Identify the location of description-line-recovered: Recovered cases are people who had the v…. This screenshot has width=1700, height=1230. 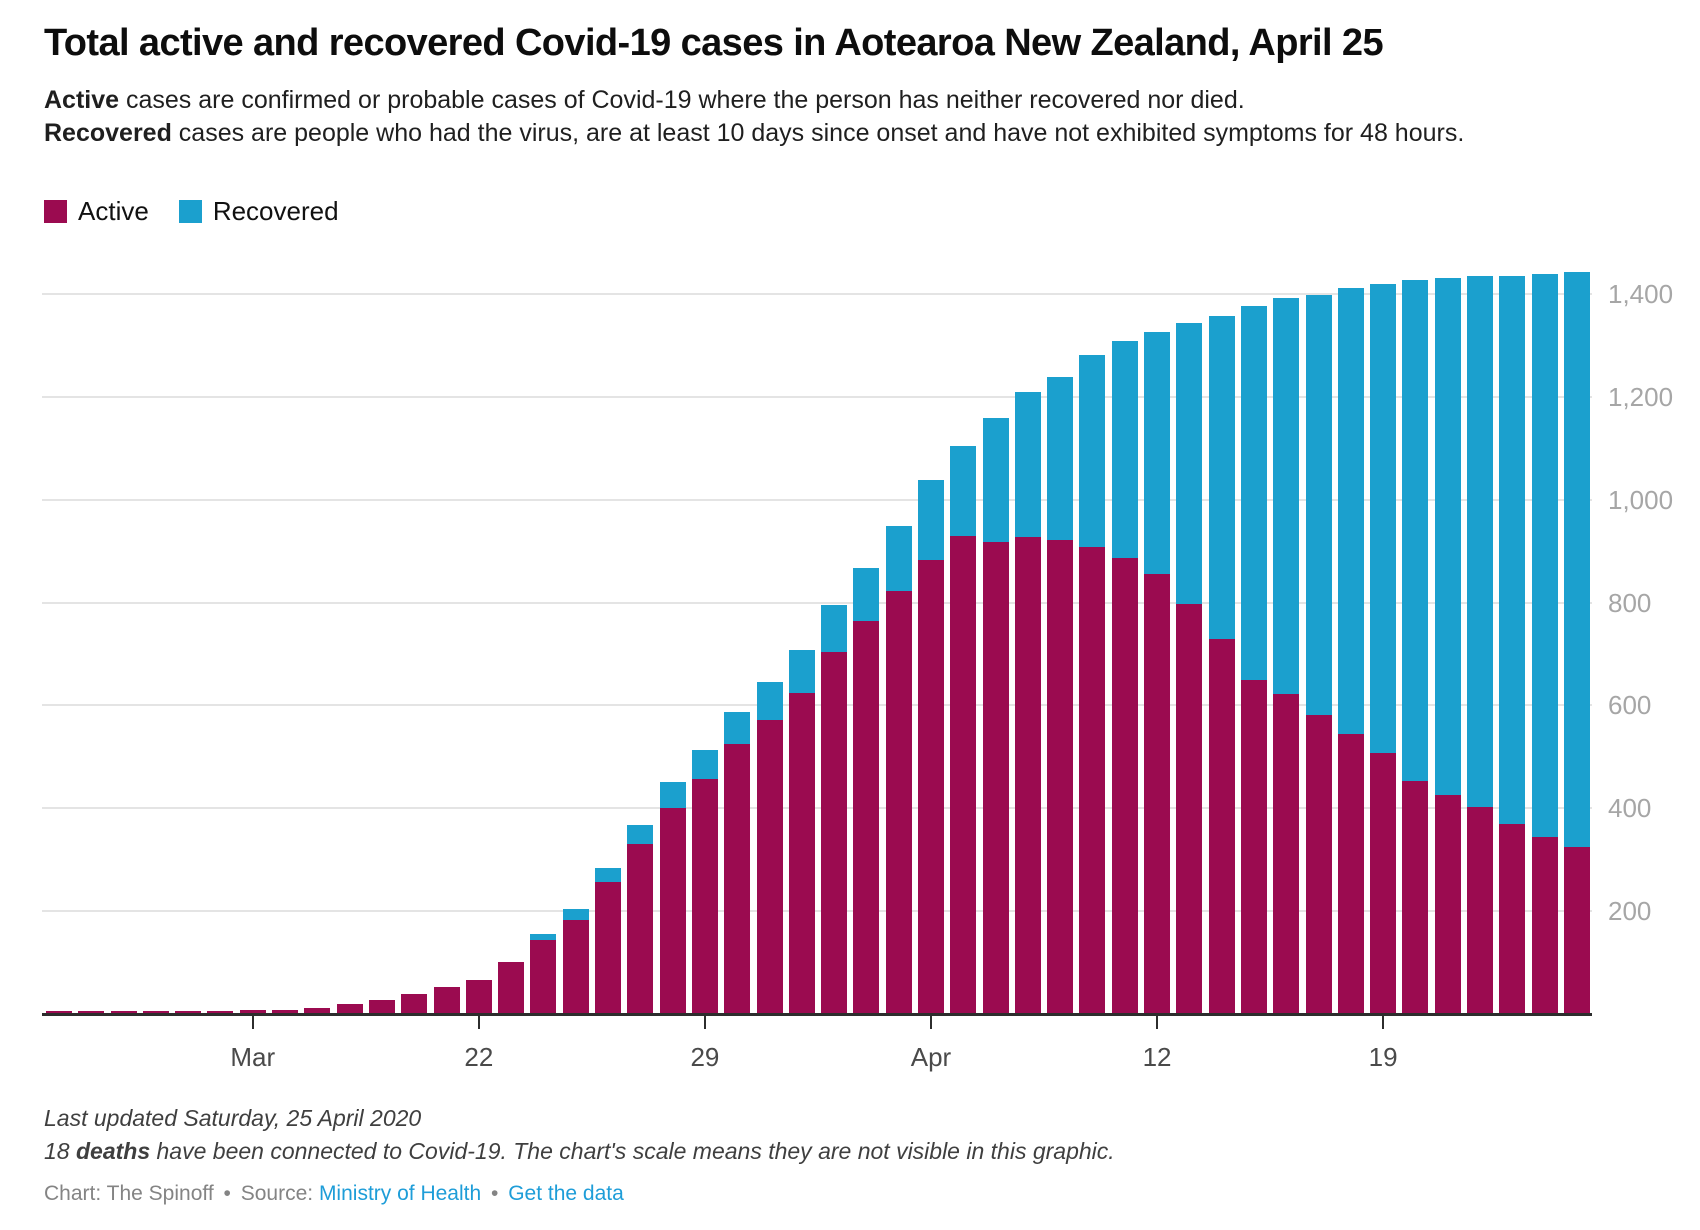
(754, 133).